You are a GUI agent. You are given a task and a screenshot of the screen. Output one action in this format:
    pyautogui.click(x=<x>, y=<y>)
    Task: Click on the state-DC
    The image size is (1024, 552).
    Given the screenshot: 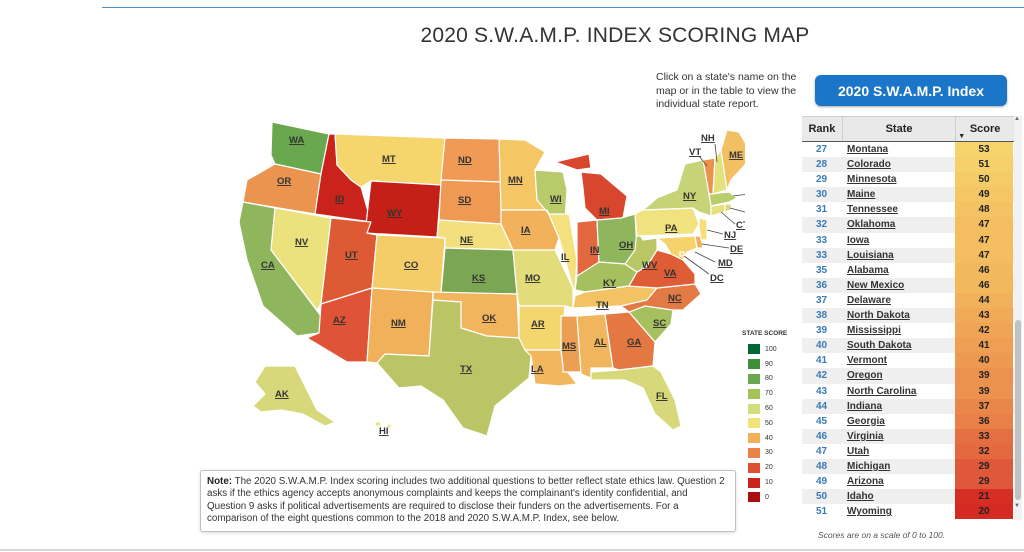 What is the action you would take?
    pyautogui.click(x=682, y=254)
    